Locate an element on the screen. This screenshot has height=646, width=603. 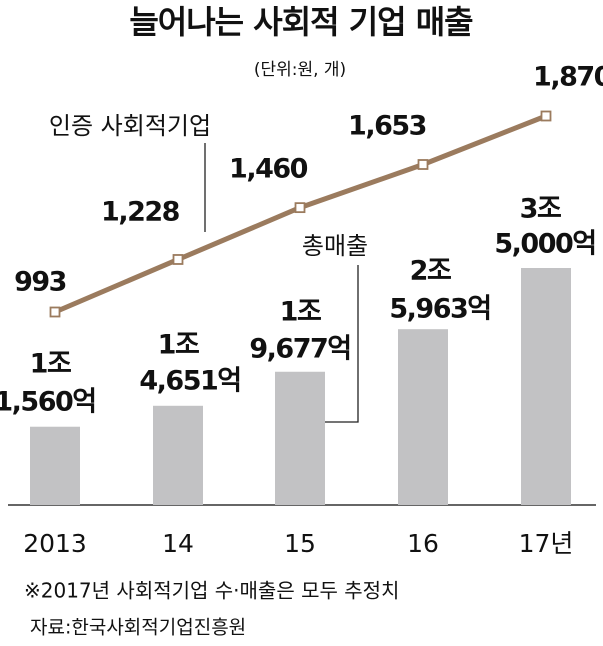
data-label: 3조 is located at coordinates (540, 209).